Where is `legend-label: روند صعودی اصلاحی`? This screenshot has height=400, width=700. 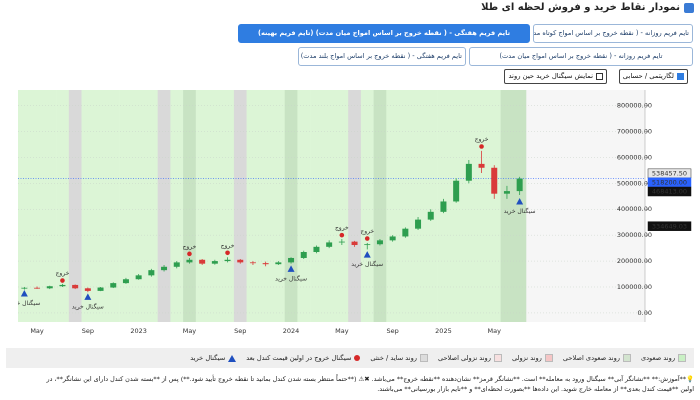
legend-label: روند صعودی اصلاحی is located at coordinates (591, 358).